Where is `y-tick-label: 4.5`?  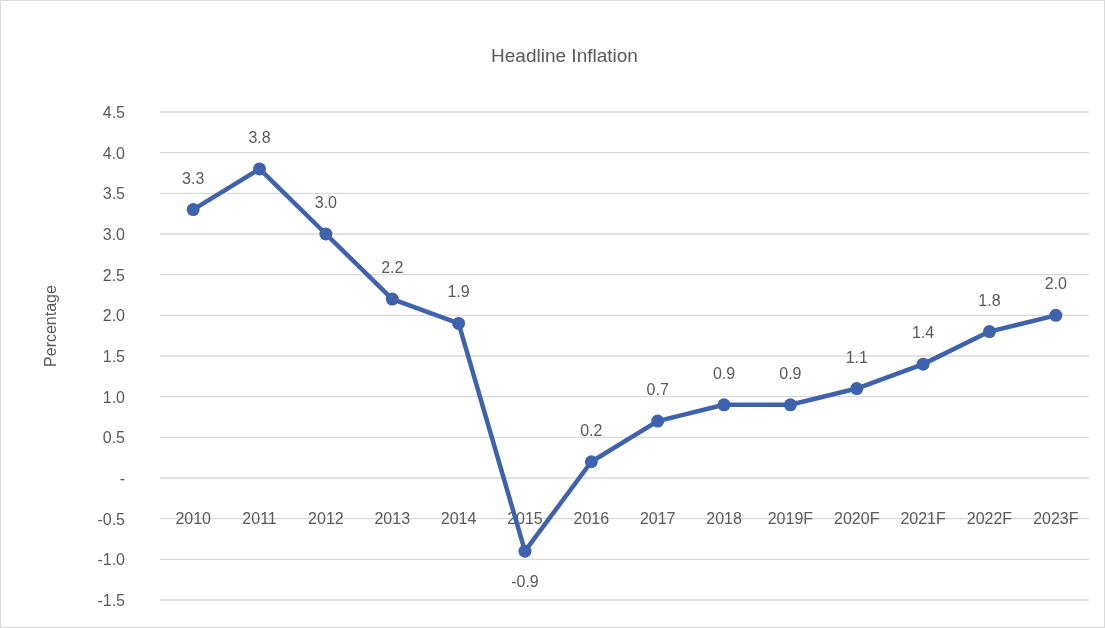
y-tick-label: 4.5 is located at coordinates (114, 112).